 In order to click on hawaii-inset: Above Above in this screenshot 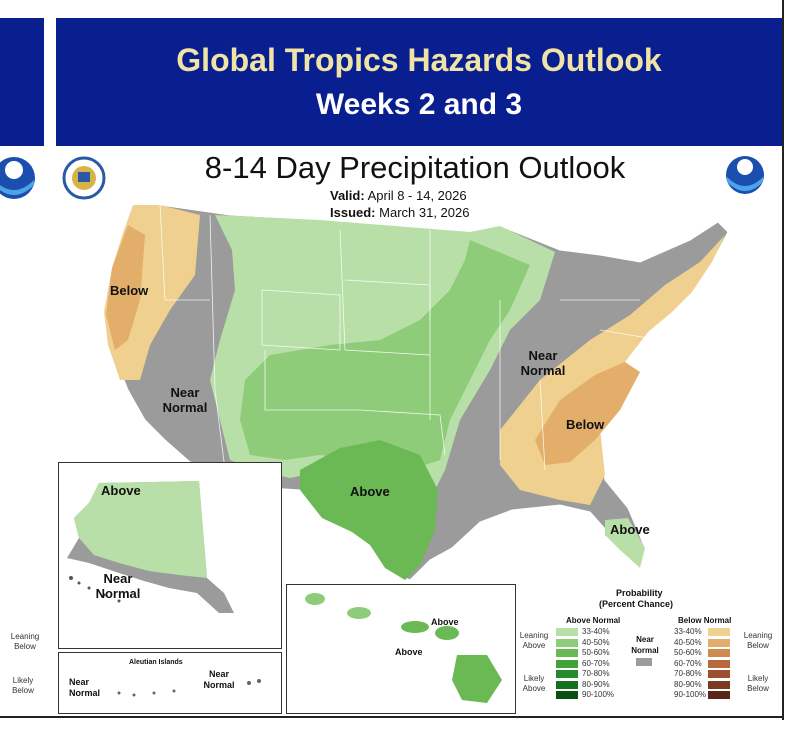, I will do `click(401, 649)`.